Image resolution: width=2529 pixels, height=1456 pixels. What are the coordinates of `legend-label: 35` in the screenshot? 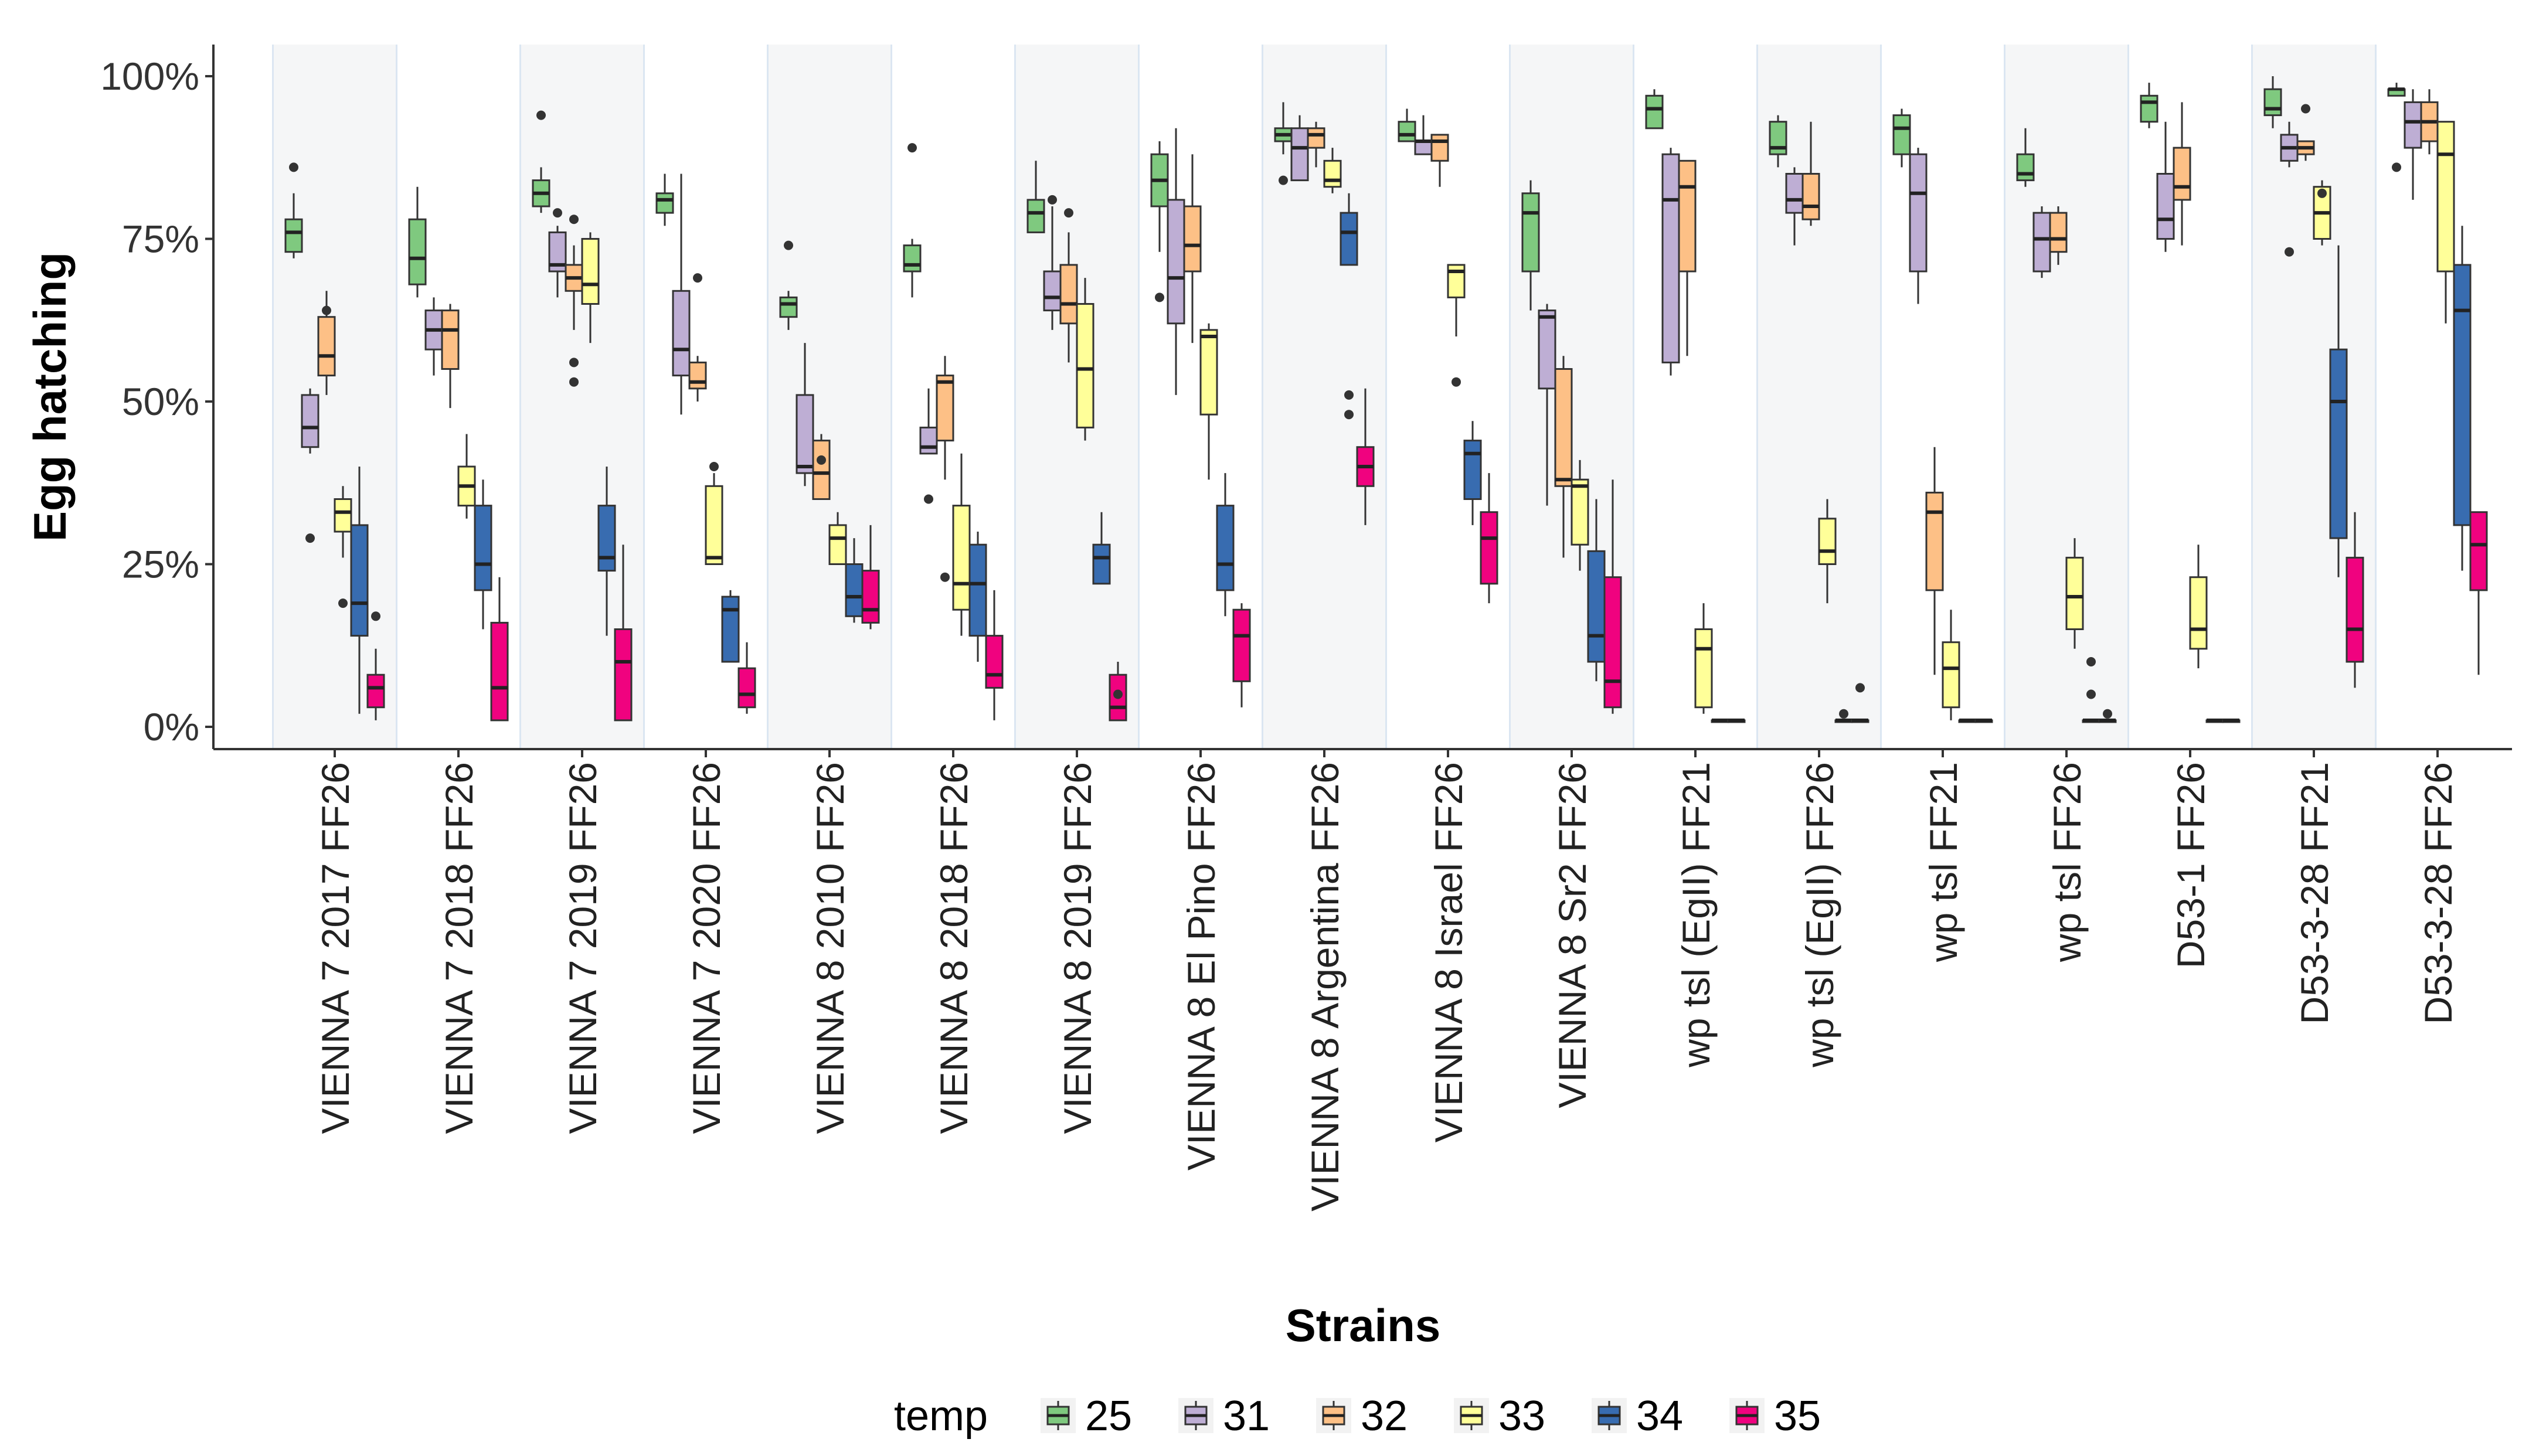 It's located at (1798, 1416).